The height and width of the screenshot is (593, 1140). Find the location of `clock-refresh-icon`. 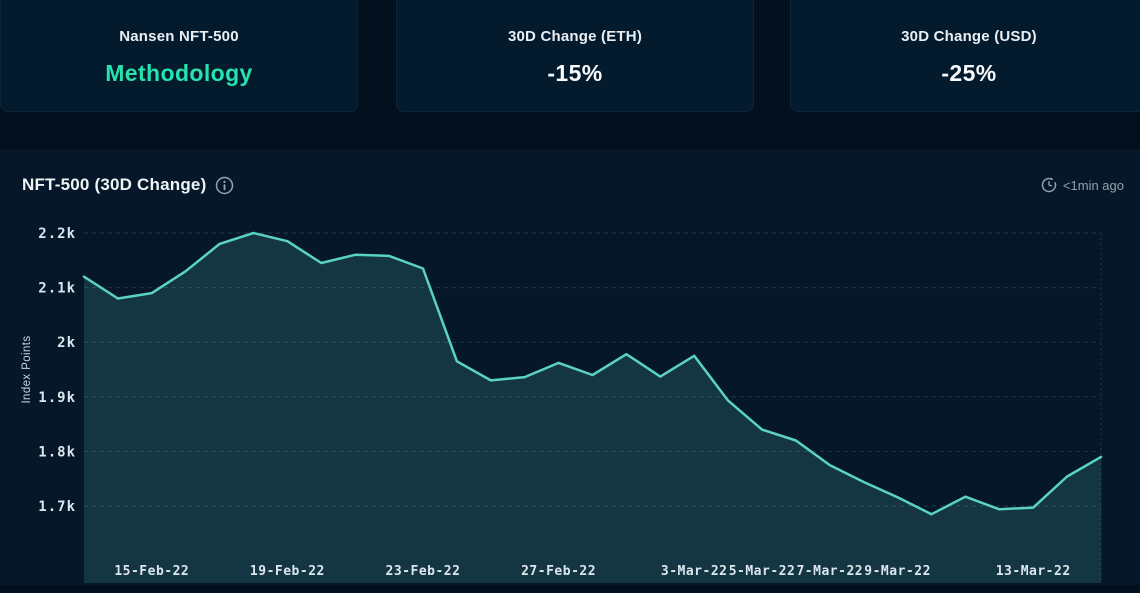

clock-refresh-icon is located at coordinates (1049, 185).